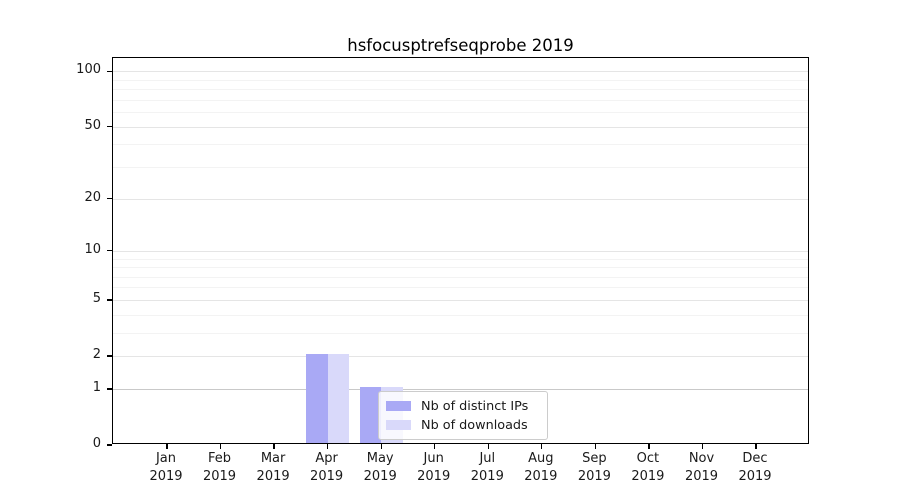 Image resolution: width=900 pixels, height=500 pixels. I want to click on x-tick-label: Dec 2019, so click(755, 467).